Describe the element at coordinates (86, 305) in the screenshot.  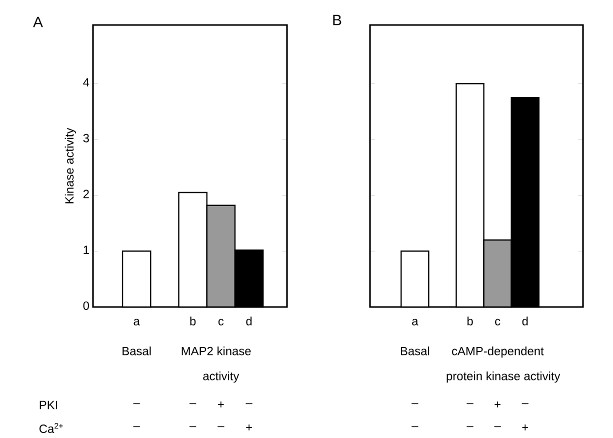
I see `y-tick-label: 0` at that location.